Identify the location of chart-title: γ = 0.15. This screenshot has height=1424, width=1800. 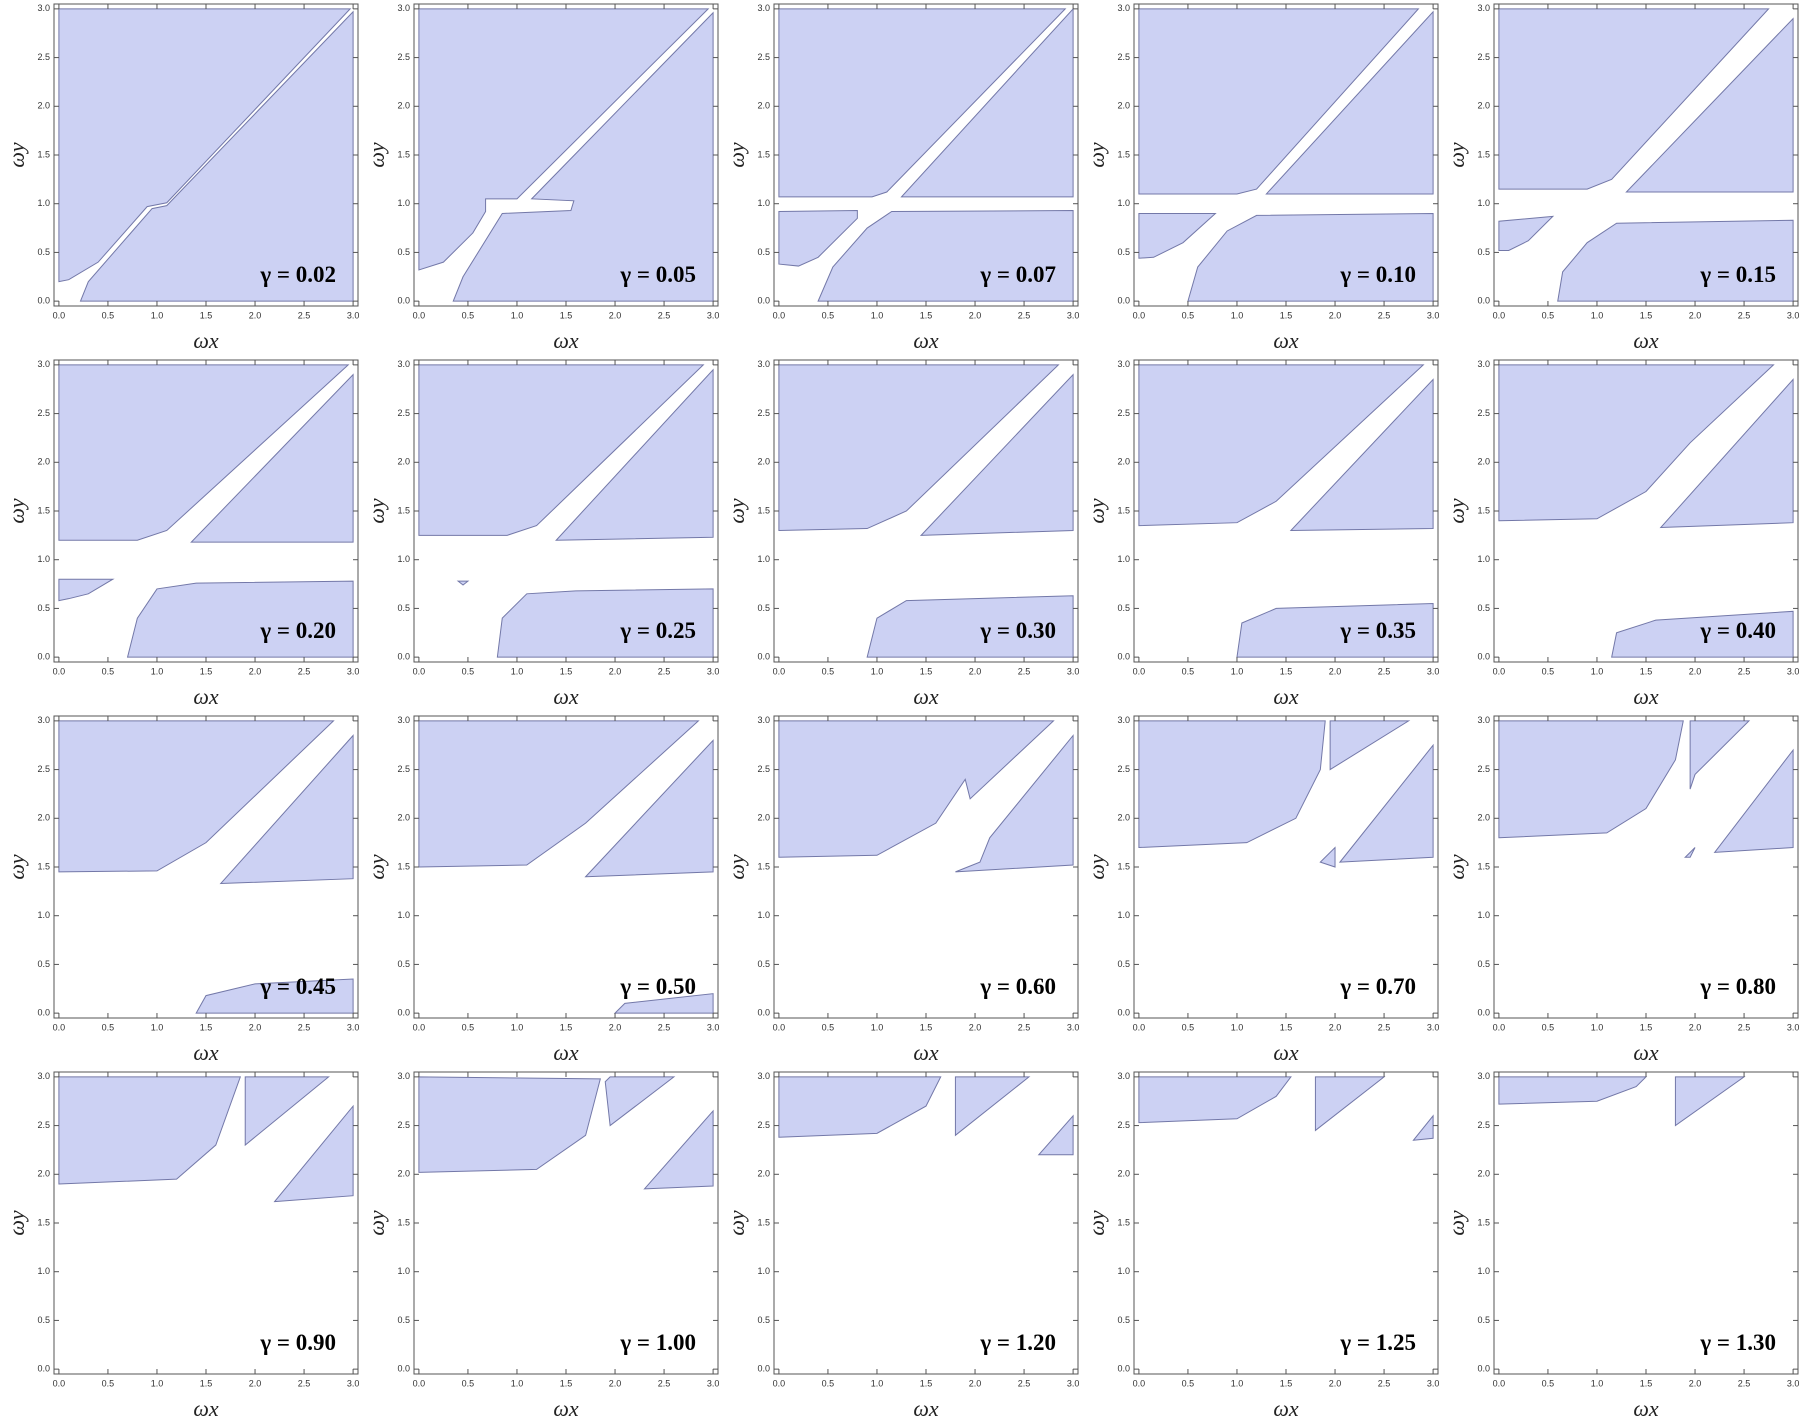
(1737, 274).